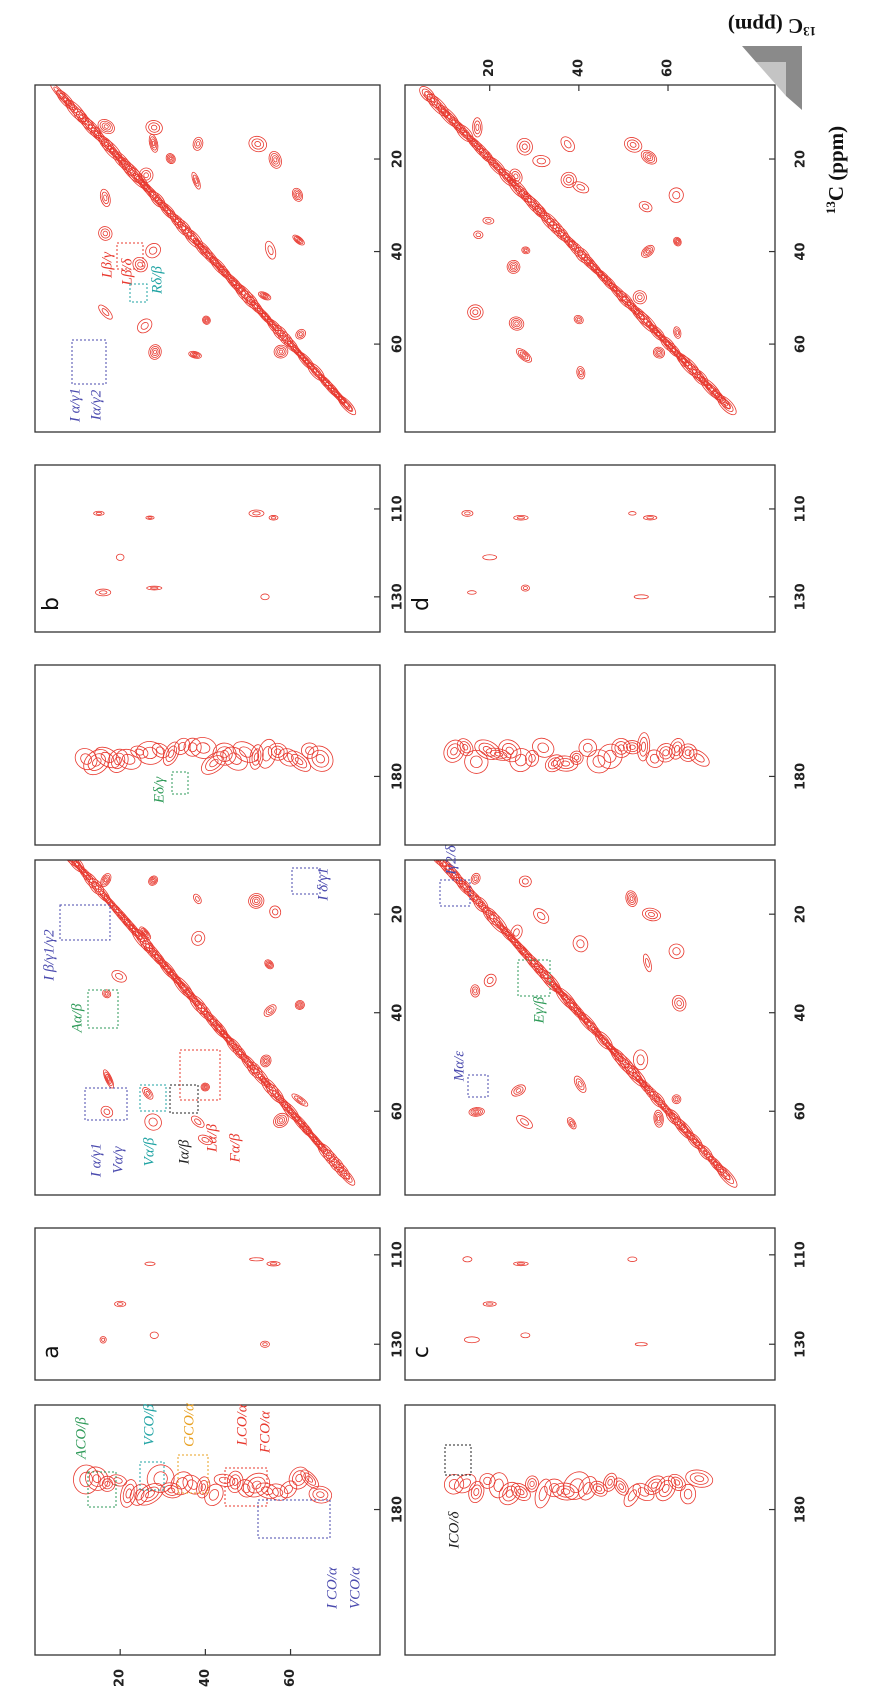 The image size is (877, 1693). I want to click on y-tick-label: 60, so click(668, 68).